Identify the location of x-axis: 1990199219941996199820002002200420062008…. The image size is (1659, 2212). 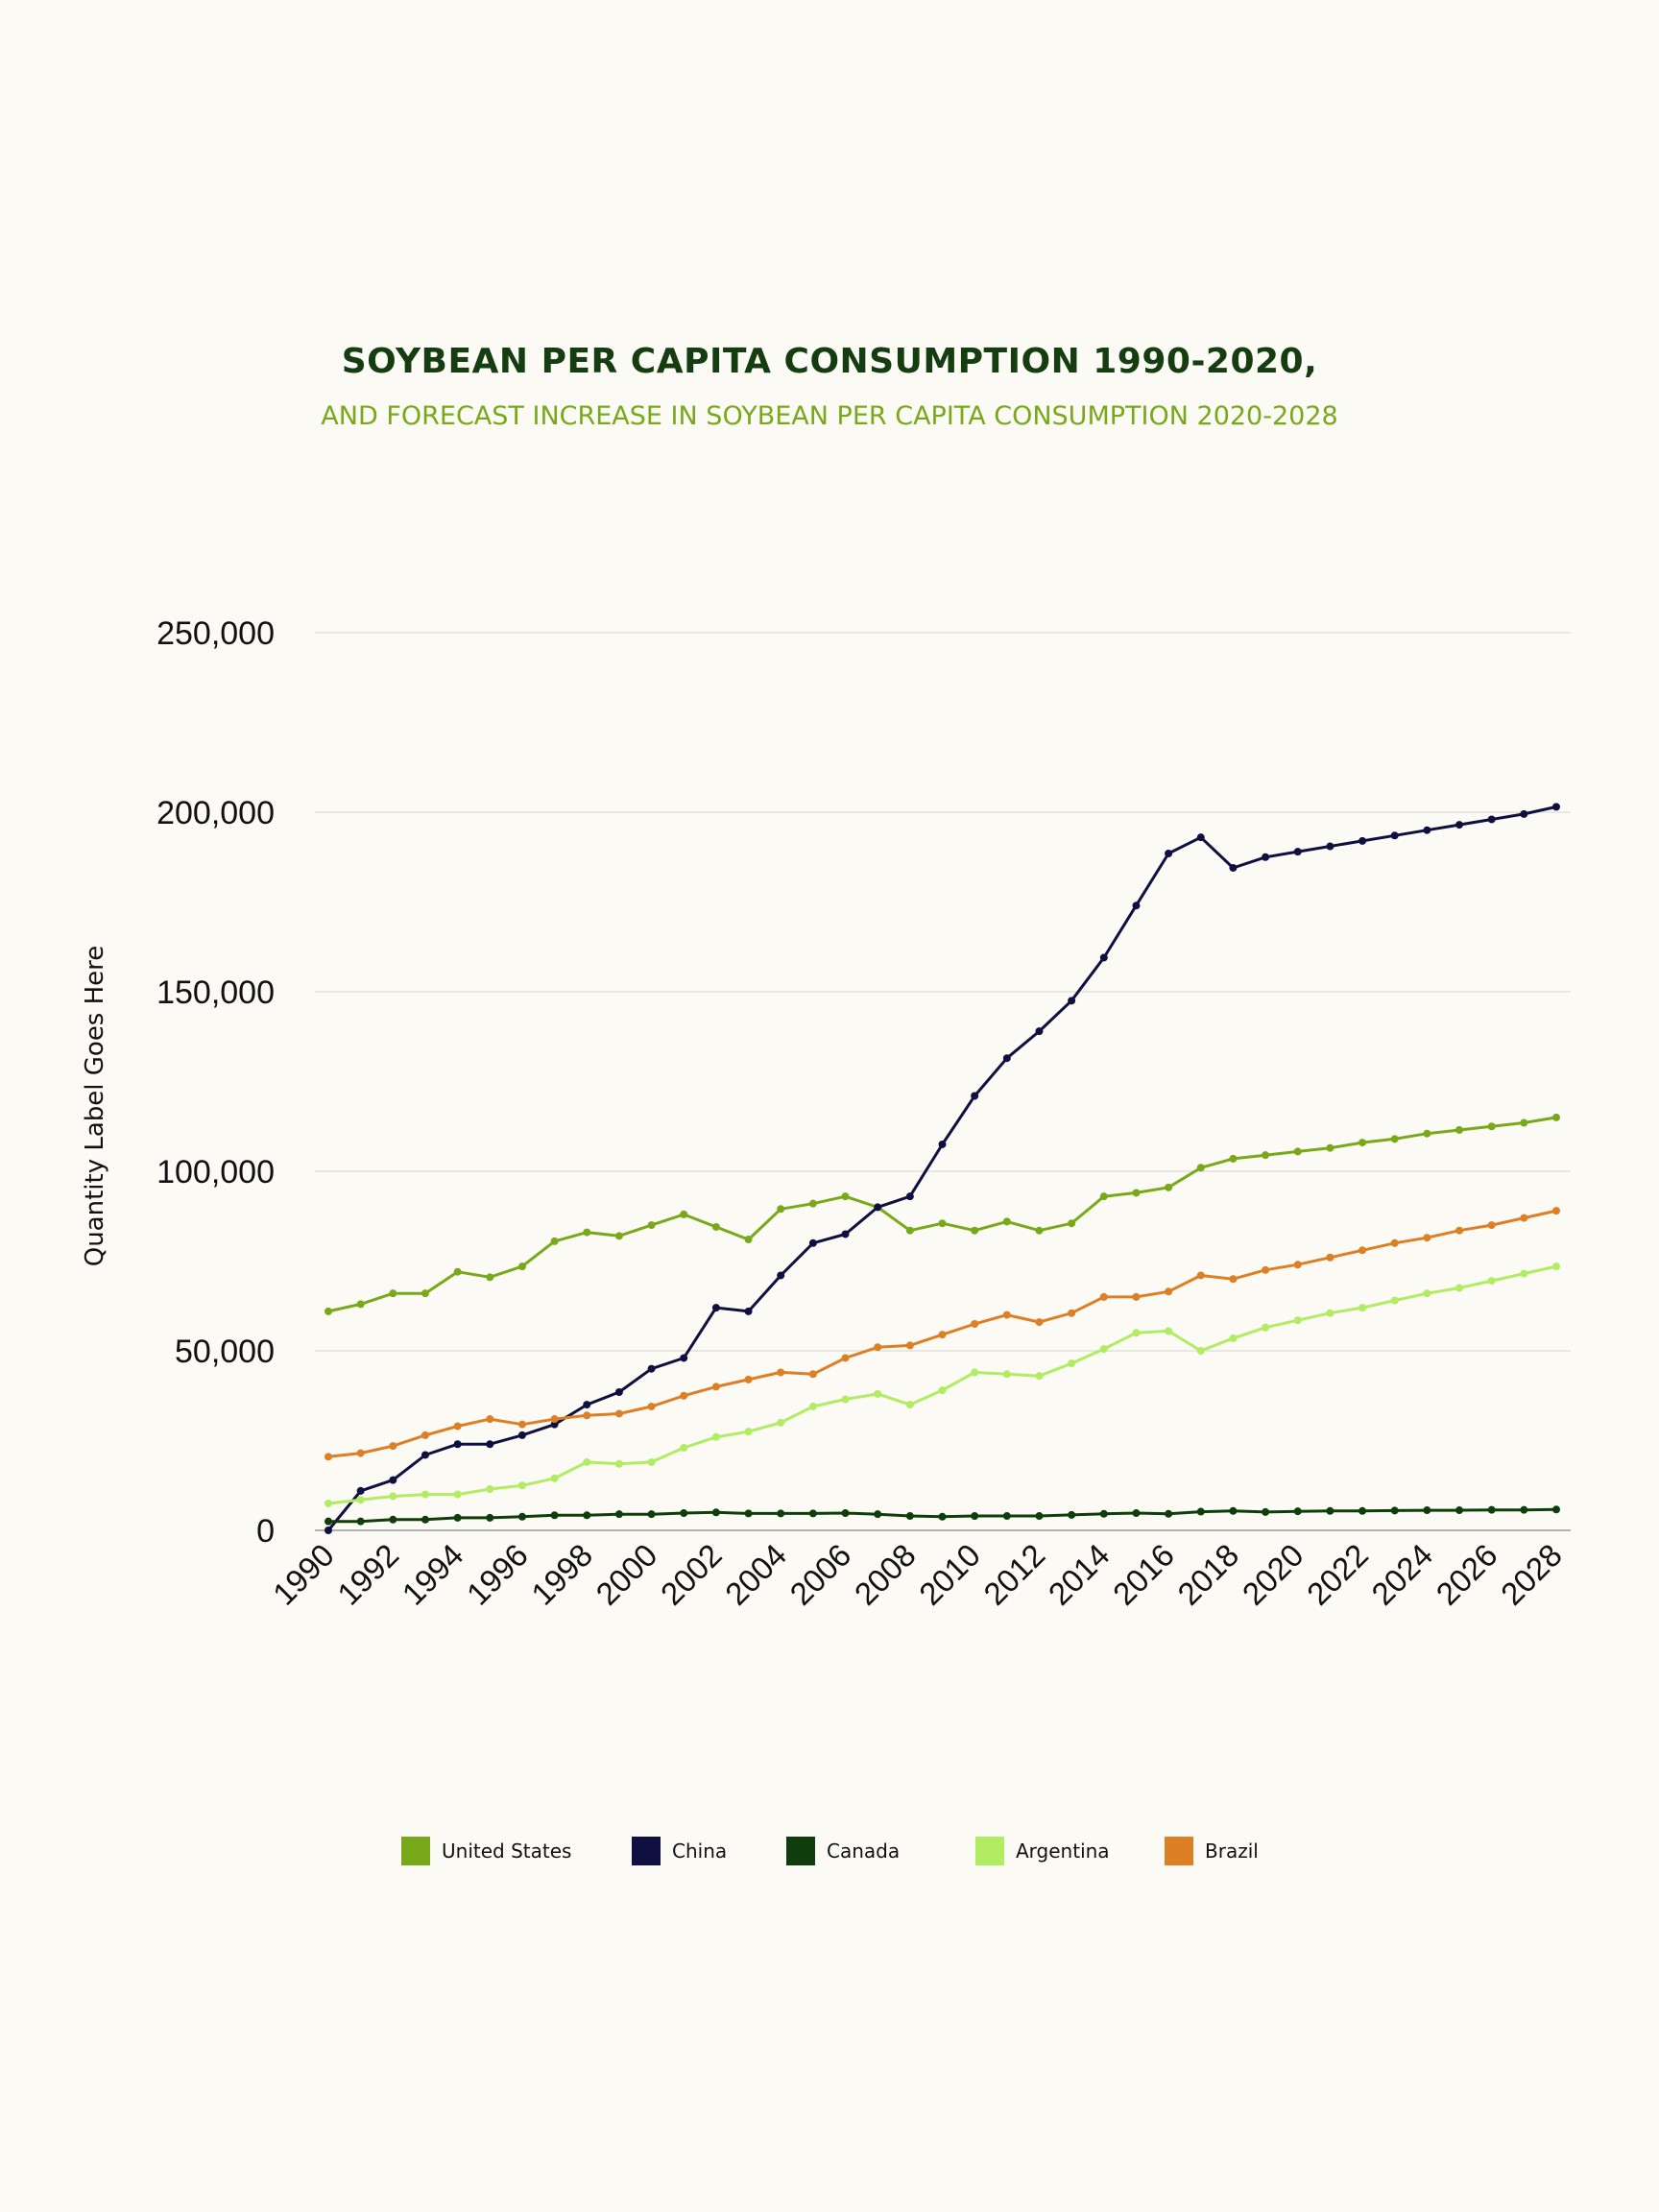
(917, 1574).